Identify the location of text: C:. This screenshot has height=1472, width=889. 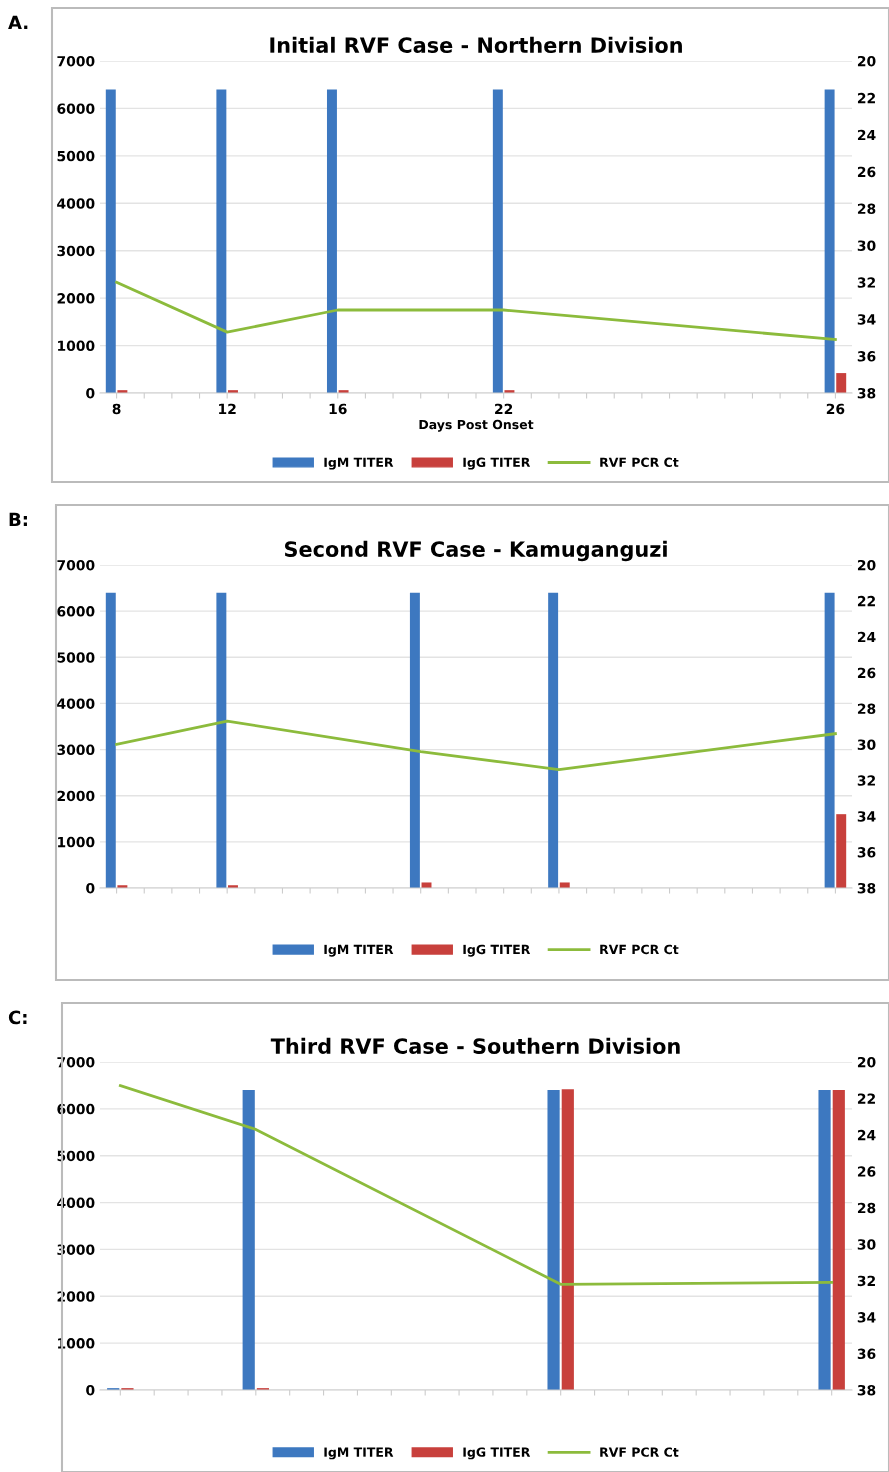
(17, 1017).